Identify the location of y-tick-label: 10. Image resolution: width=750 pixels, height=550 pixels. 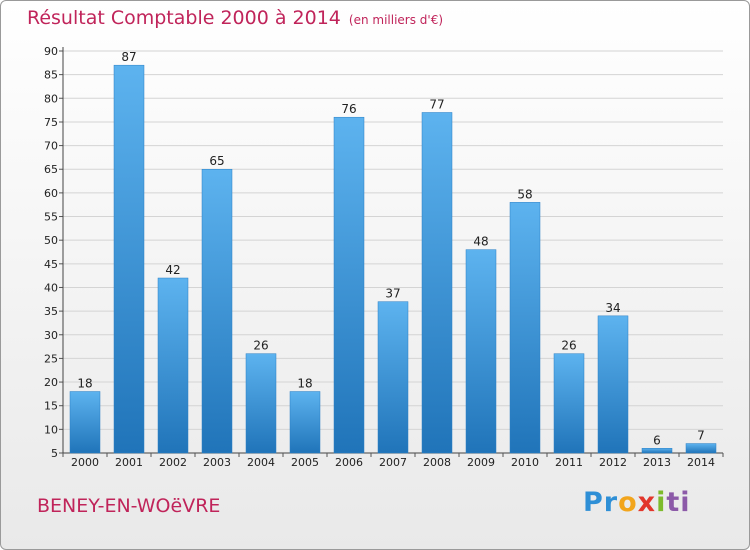
(51, 429).